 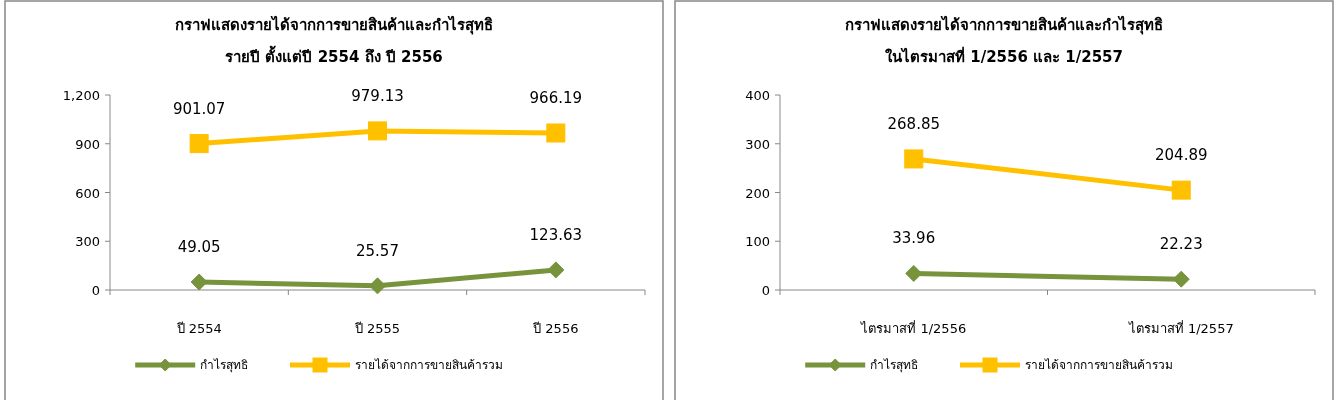 I want to click on data-label: 22.23, so click(x=1181, y=244).